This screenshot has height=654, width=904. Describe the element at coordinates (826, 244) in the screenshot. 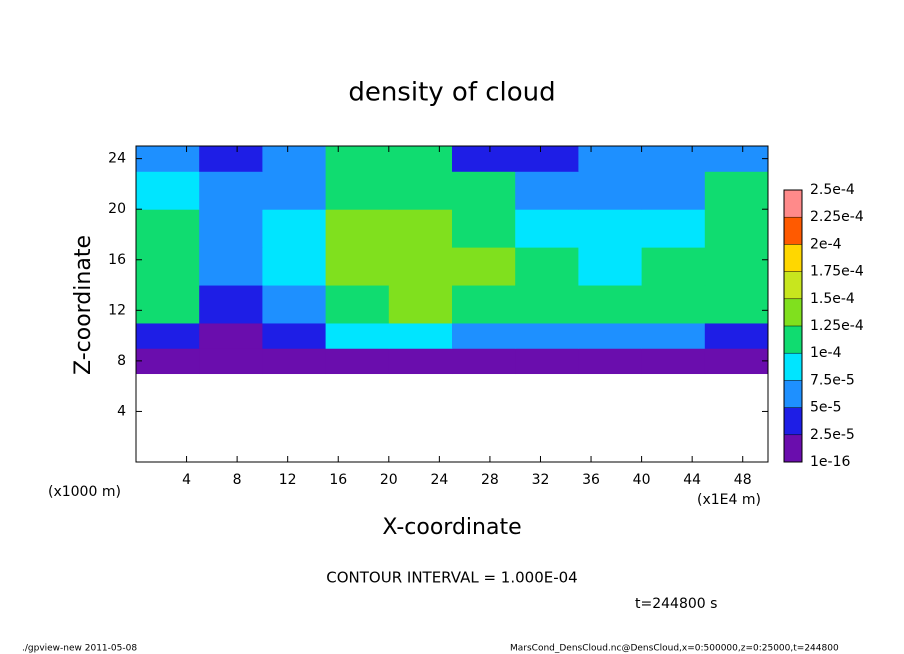

I see `colorbar-label: 2e-4` at that location.